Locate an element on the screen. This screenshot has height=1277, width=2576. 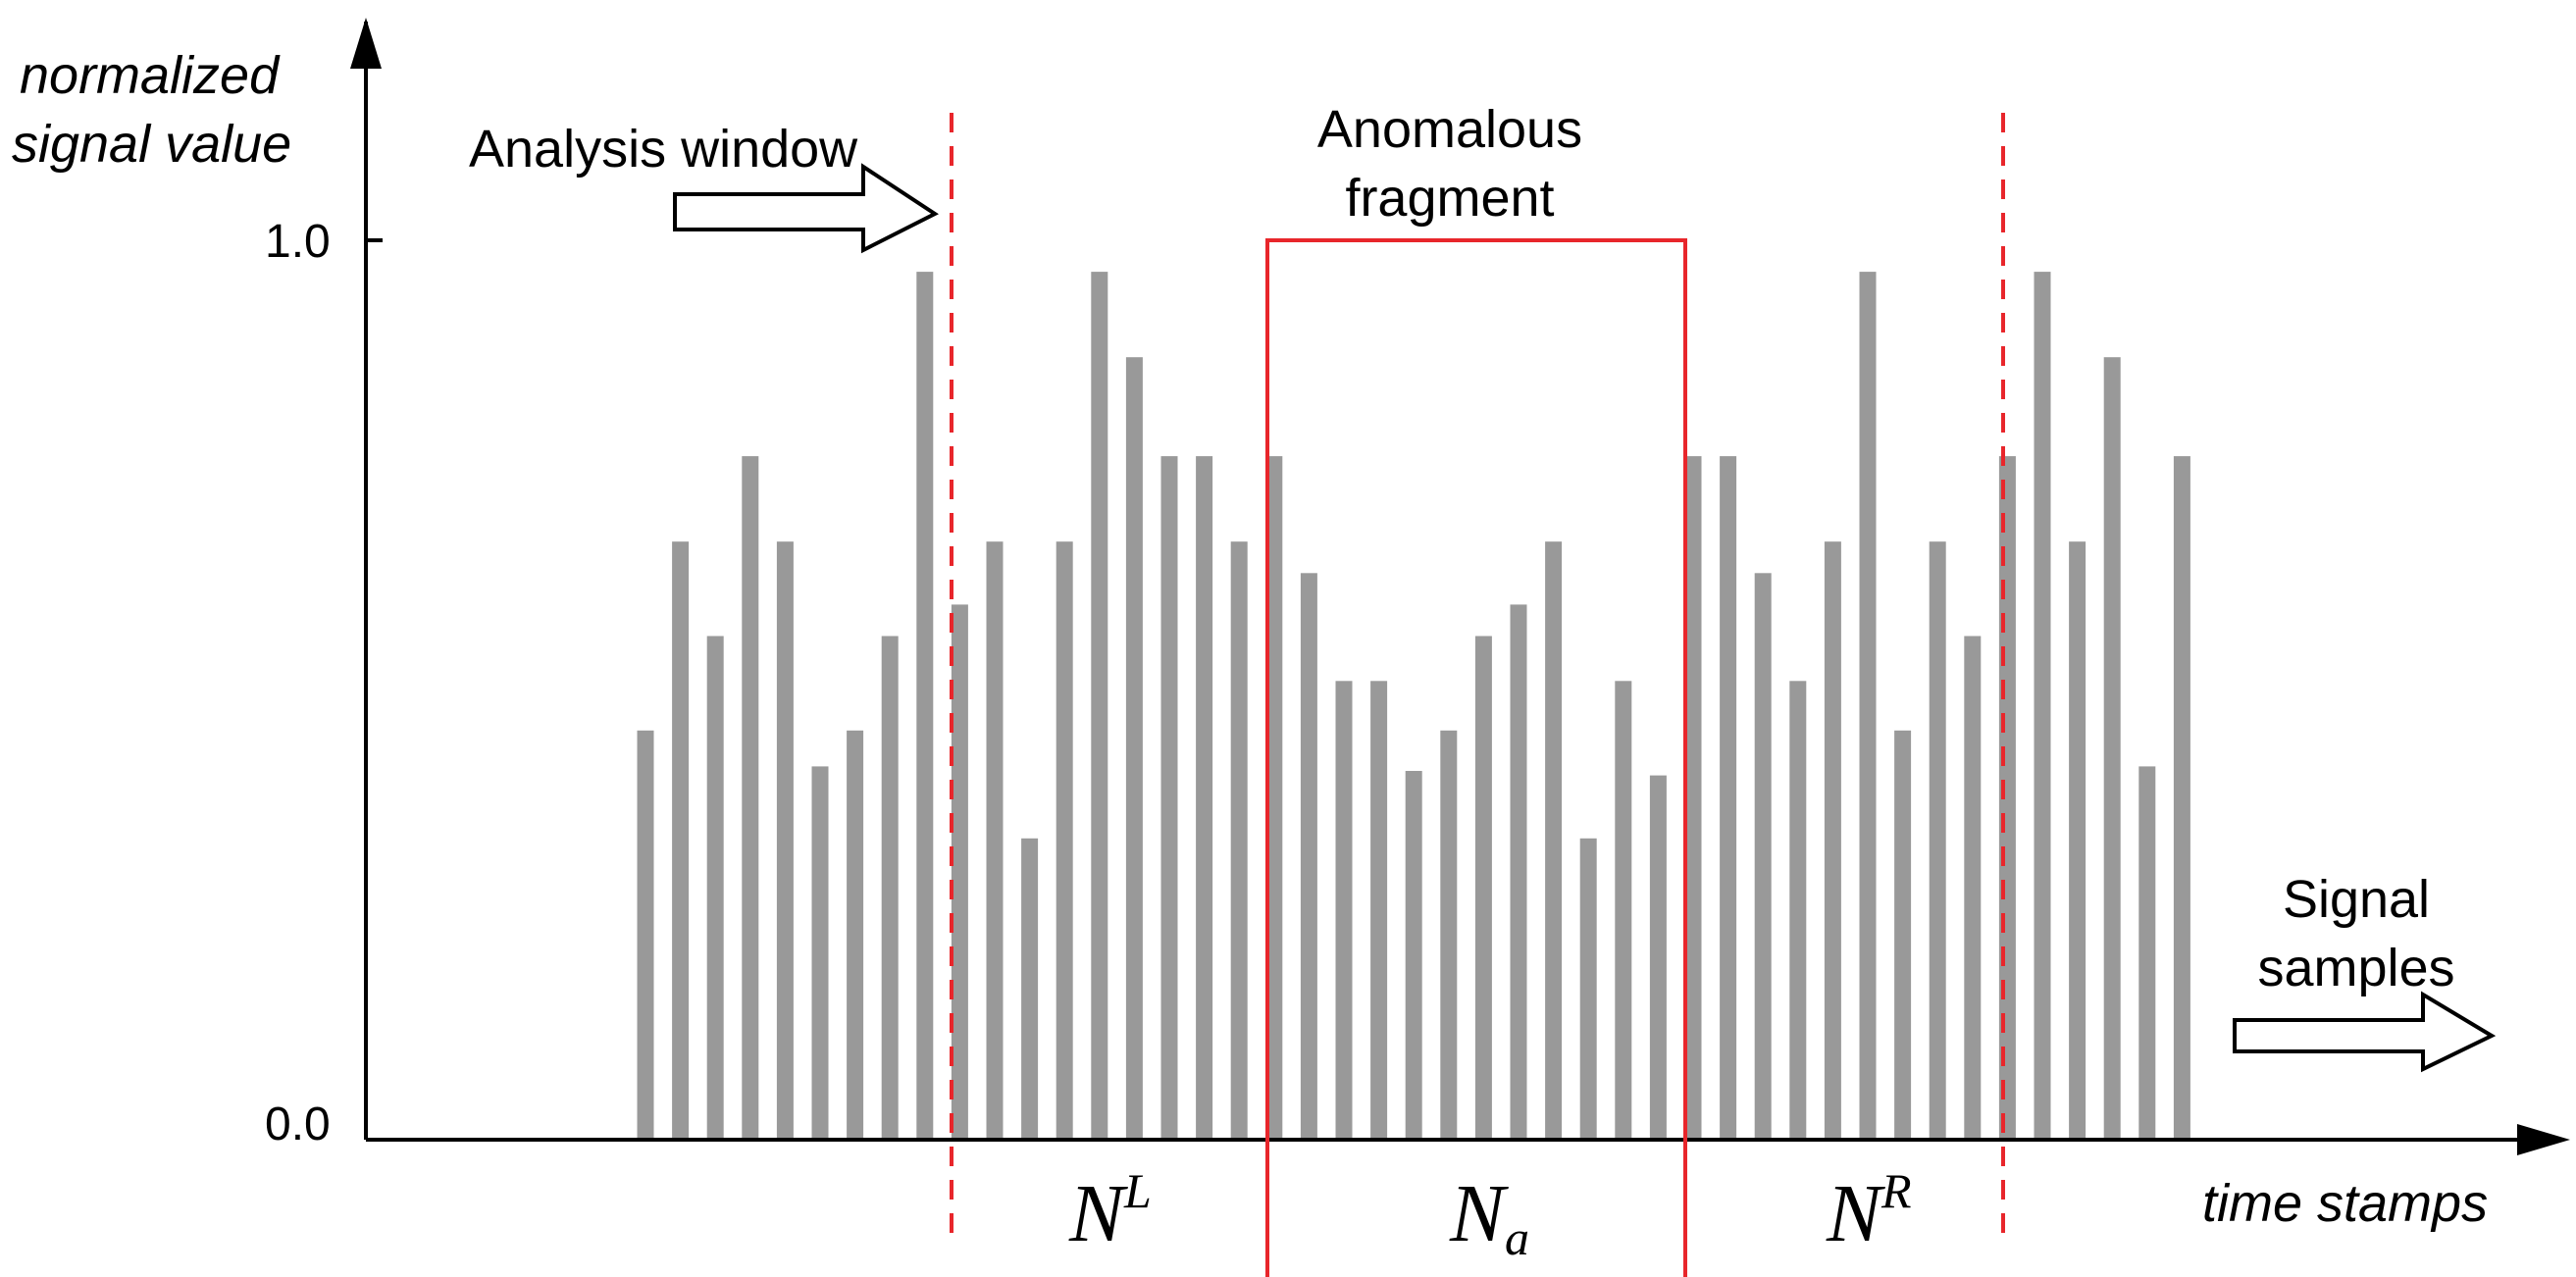
signal-samples-label-line2: samples is located at coordinates (2355, 968).